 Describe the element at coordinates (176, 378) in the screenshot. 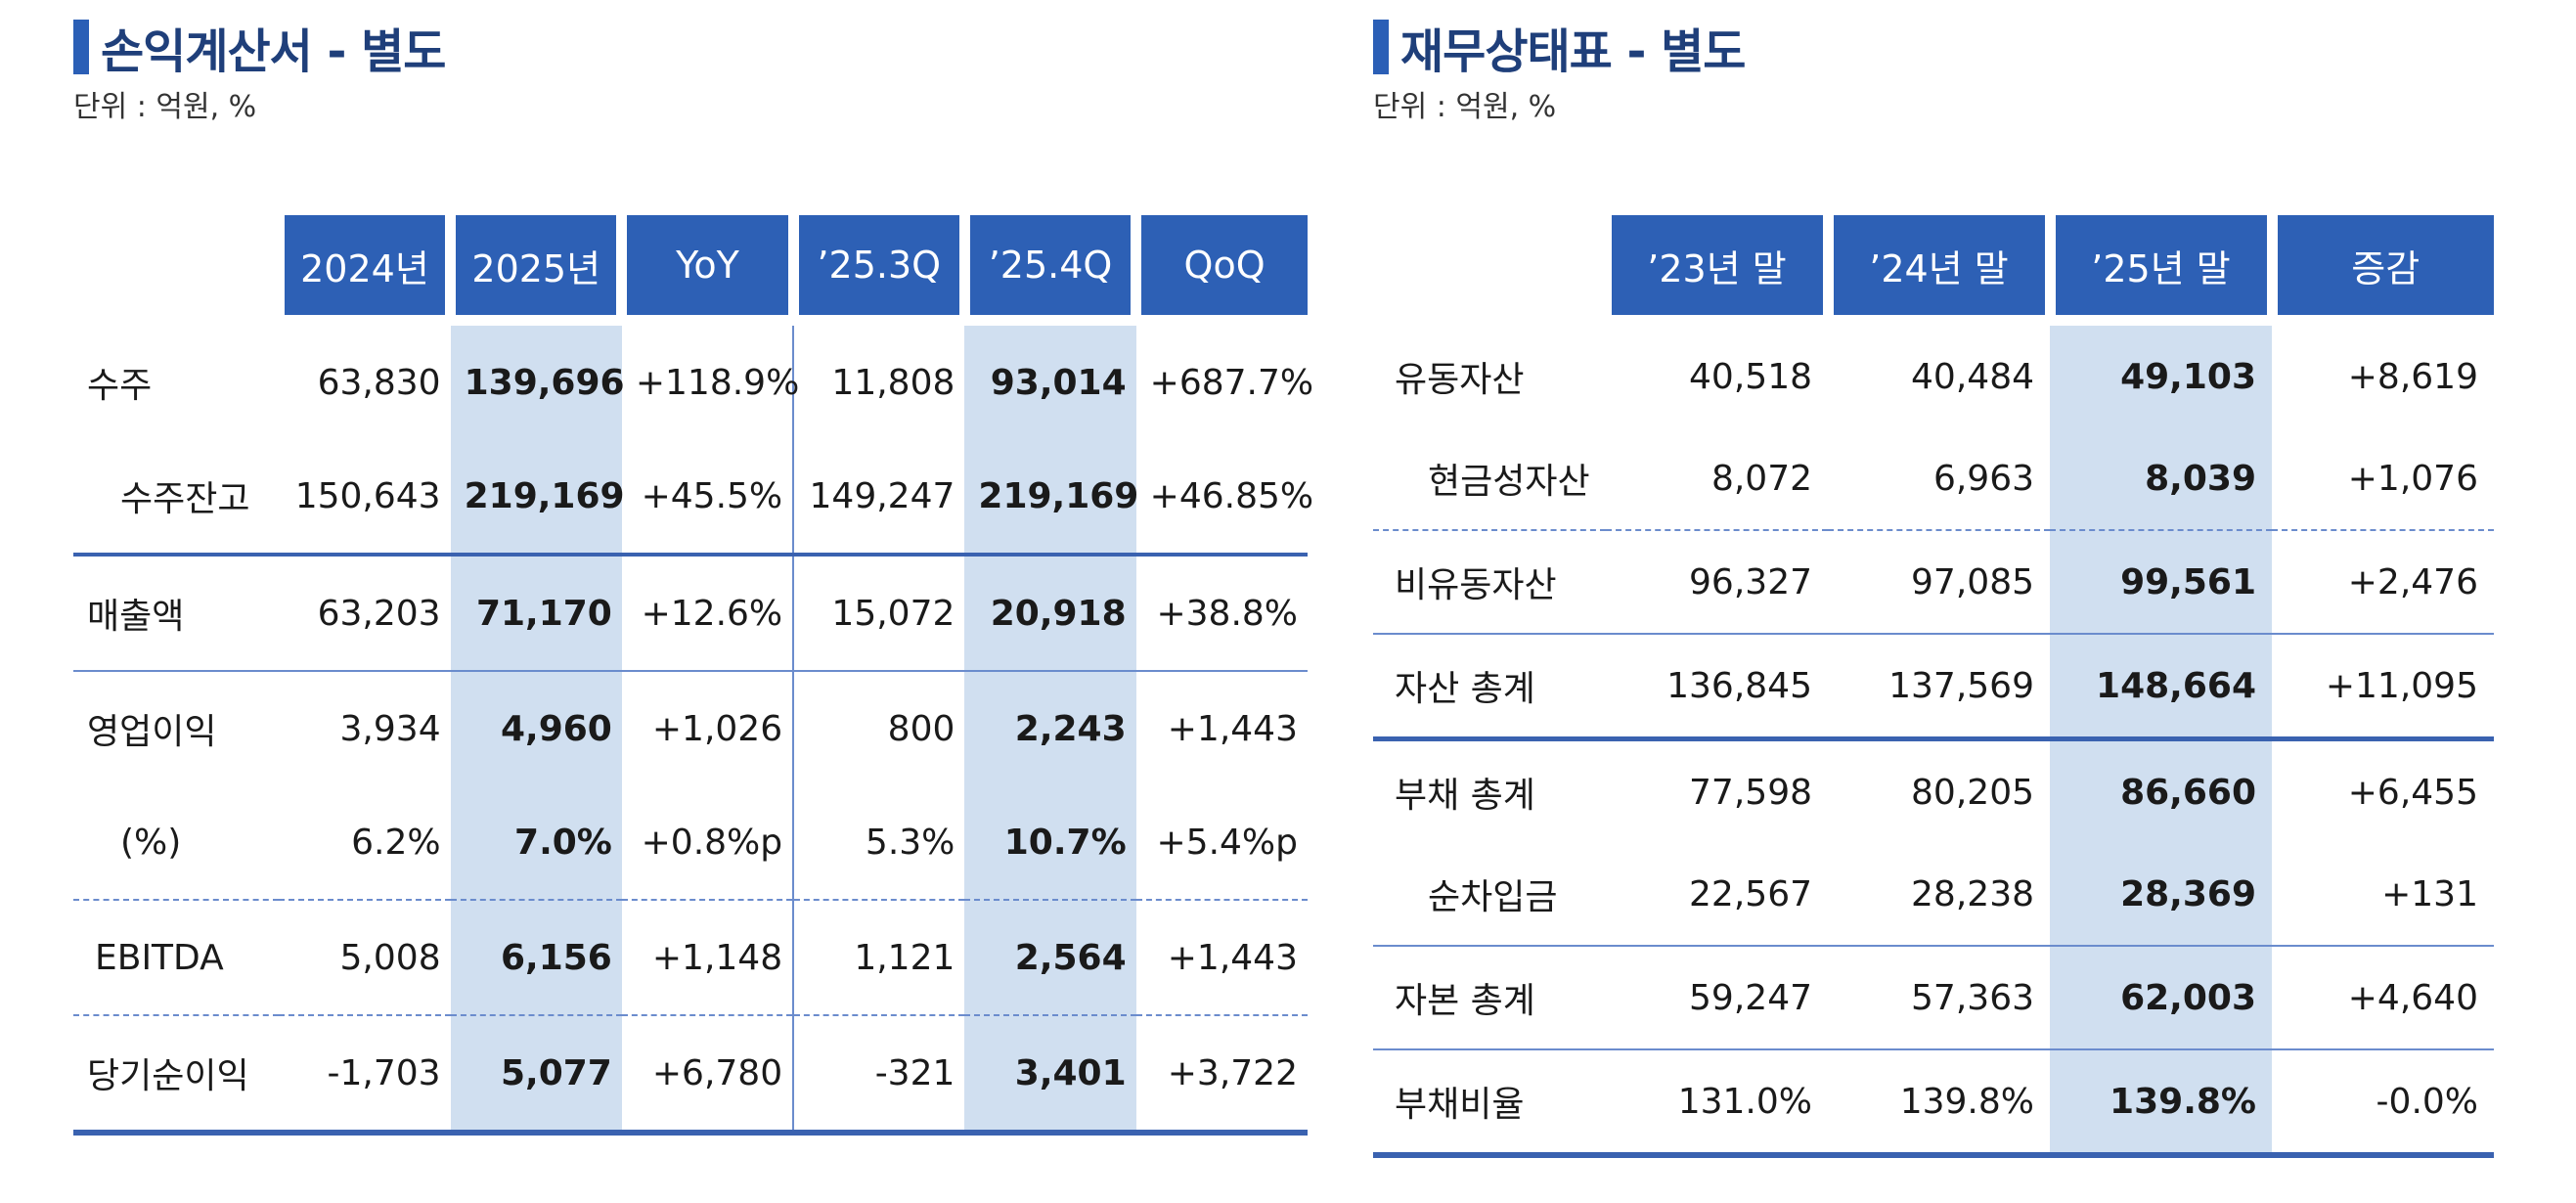

I see `row-label: 수주` at that location.